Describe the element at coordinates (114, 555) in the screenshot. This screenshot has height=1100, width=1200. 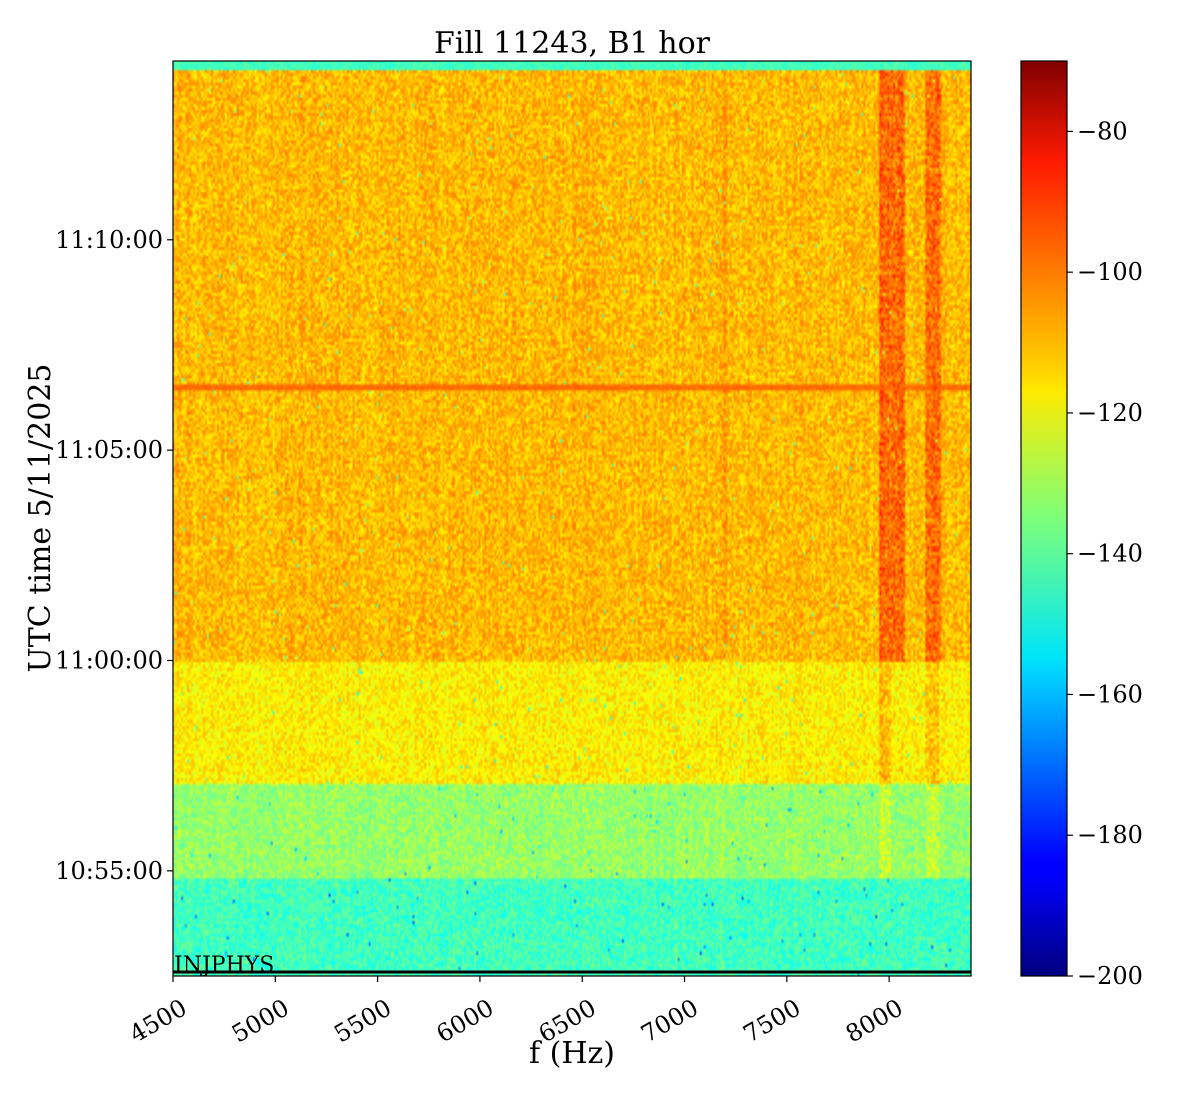
I see `y-axis-ticks: 10:55:00 11:00:00 11:05:00 11:10:00` at that location.